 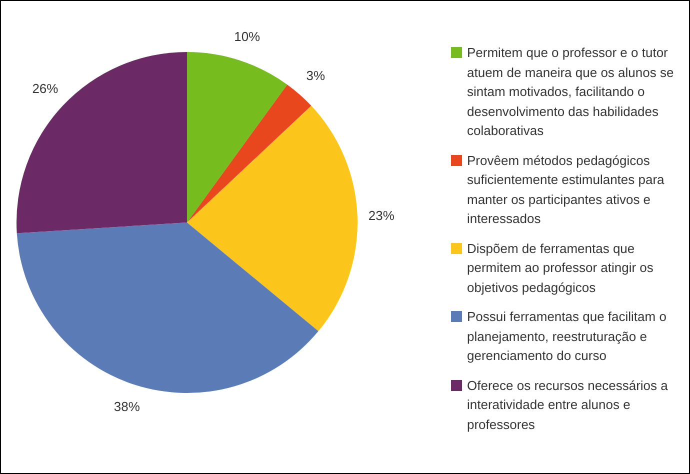 I want to click on data-label: 38%, so click(x=127, y=406).